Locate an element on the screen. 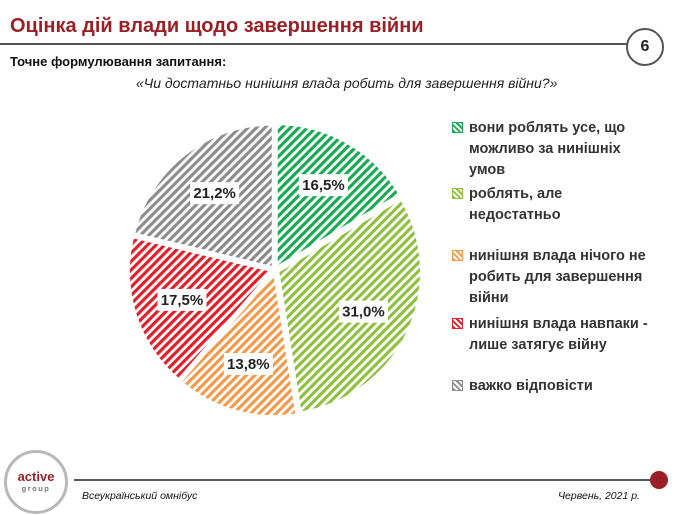 The width and height of the screenshot is (692, 515). logo-text: active is located at coordinates (36, 476).